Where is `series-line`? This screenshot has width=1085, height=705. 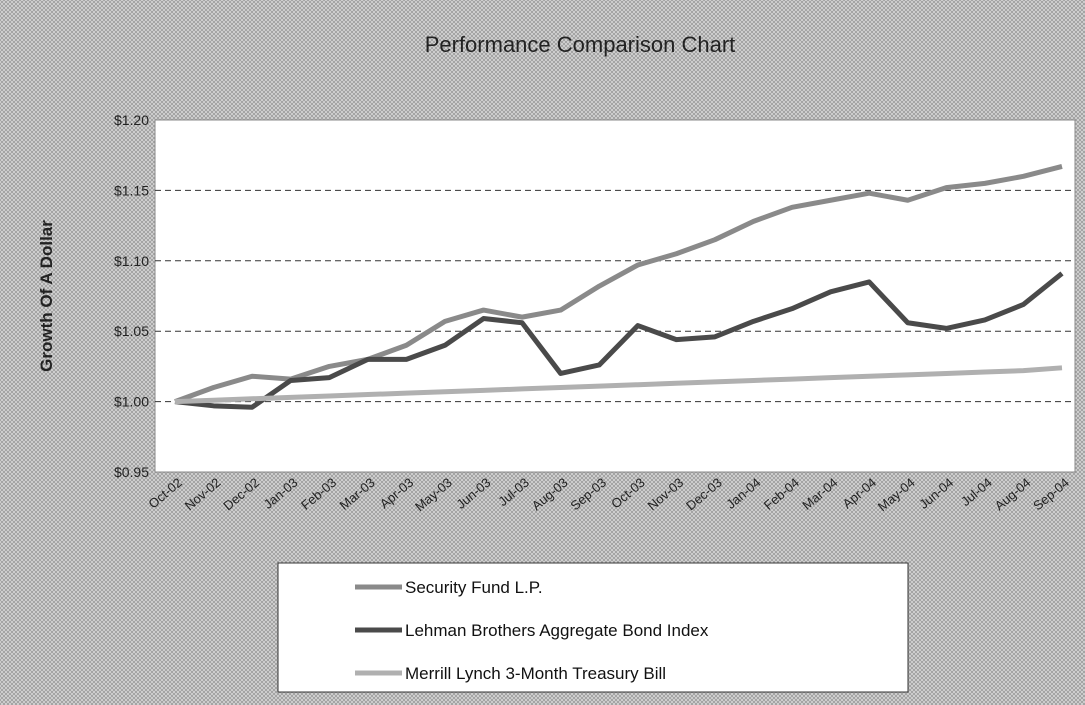 series-line is located at coordinates (618, 385).